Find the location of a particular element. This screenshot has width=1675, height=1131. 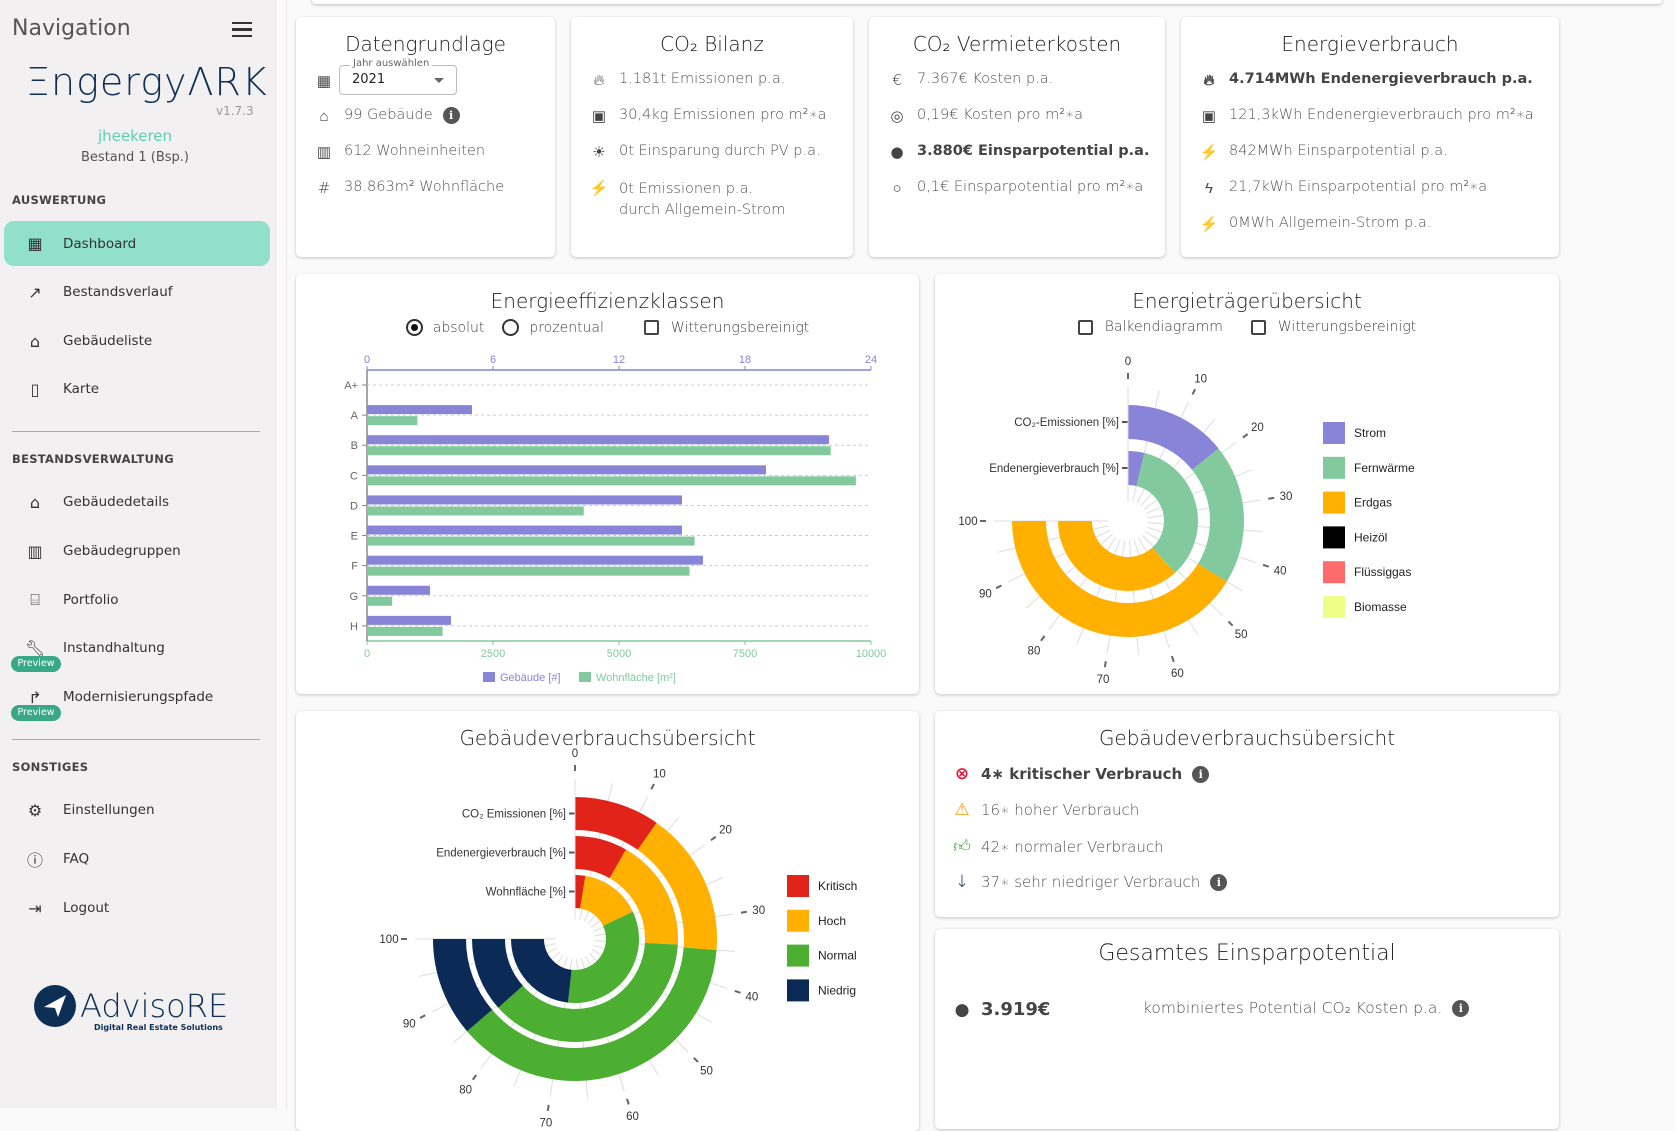

home-icon: ⌂ is located at coordinates (324, 116).